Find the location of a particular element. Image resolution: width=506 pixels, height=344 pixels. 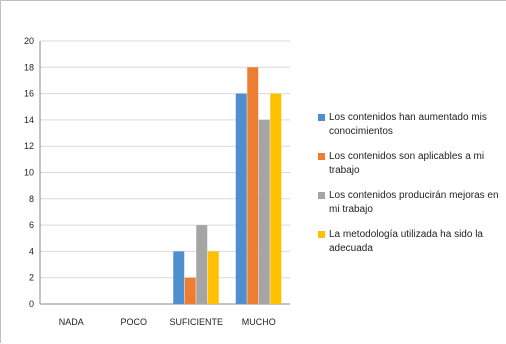

y-tick-label: 16 is located at coordinates (29, 94).